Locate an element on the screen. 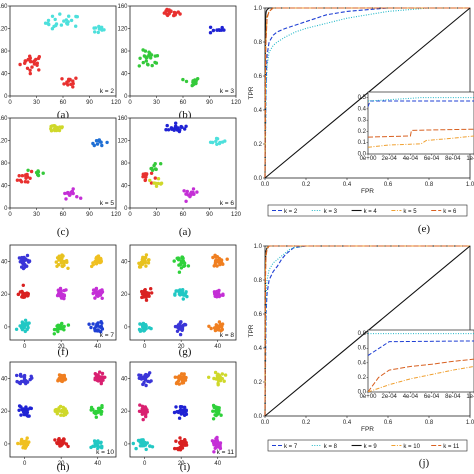 The height and width of the screenshot is (474, 474). y-axis-label: TPR is located at coordinates (251, 330).